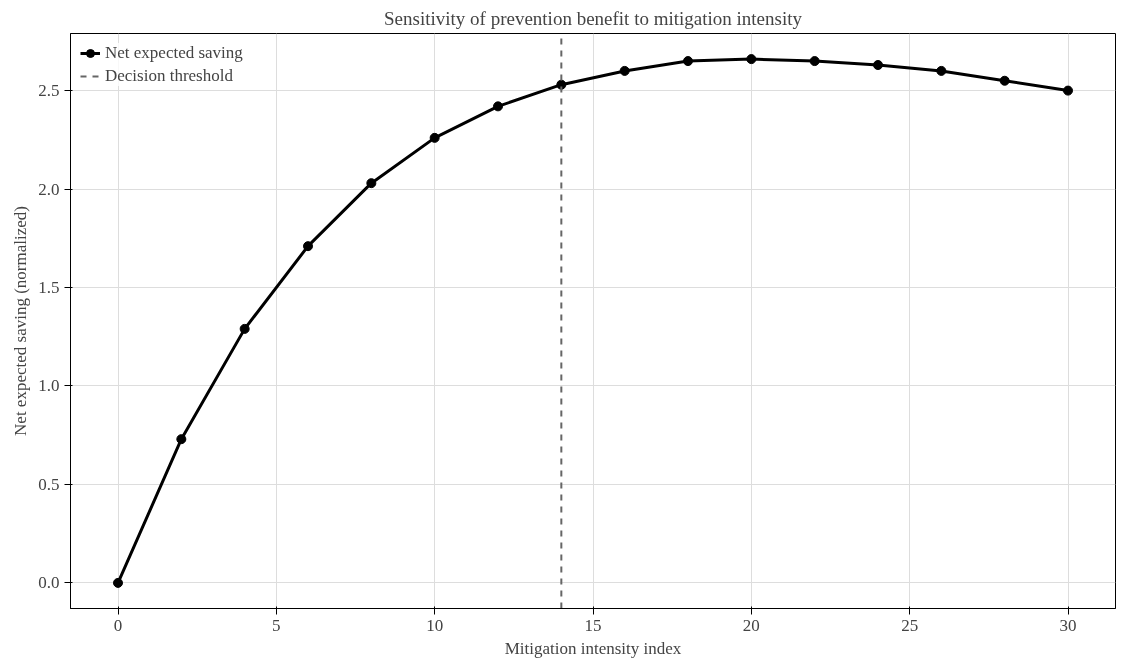 This screenshot has width=1130, height=667. I want to click on y-tick-label: 1.0, so click(49, 386).